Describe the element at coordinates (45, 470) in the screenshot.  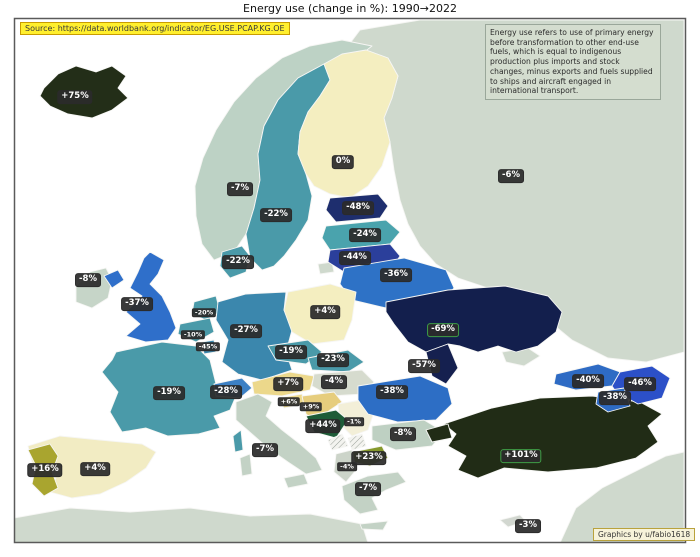
I see `country-label-portugal: +16%` at that location.